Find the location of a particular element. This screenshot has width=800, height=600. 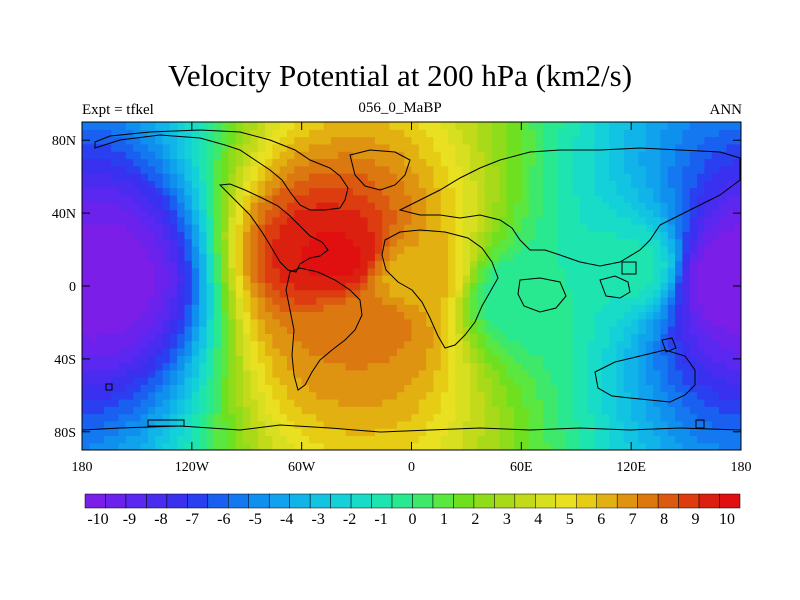

colorbar-label: -6 is located at coordinates (223, 519).